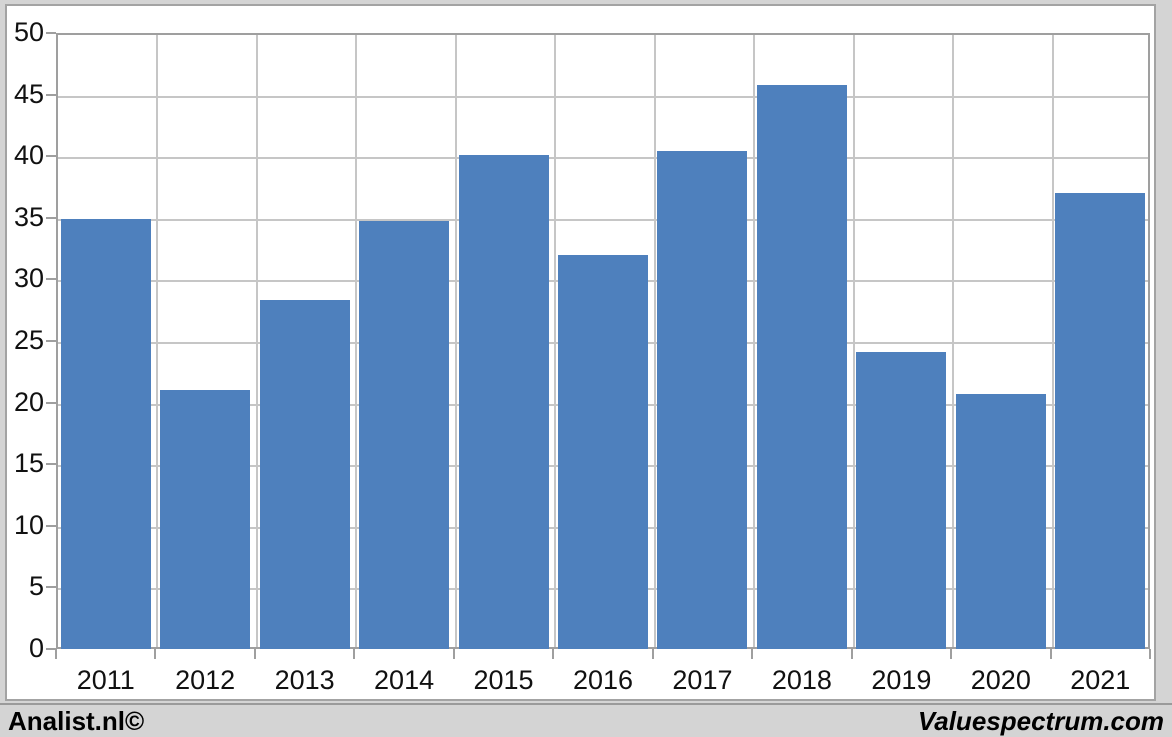  What do you see at coordinates (603, 680) in the screenshot?
I see `x-axis-label-2016: 2016` at bounding box center [603, 680].